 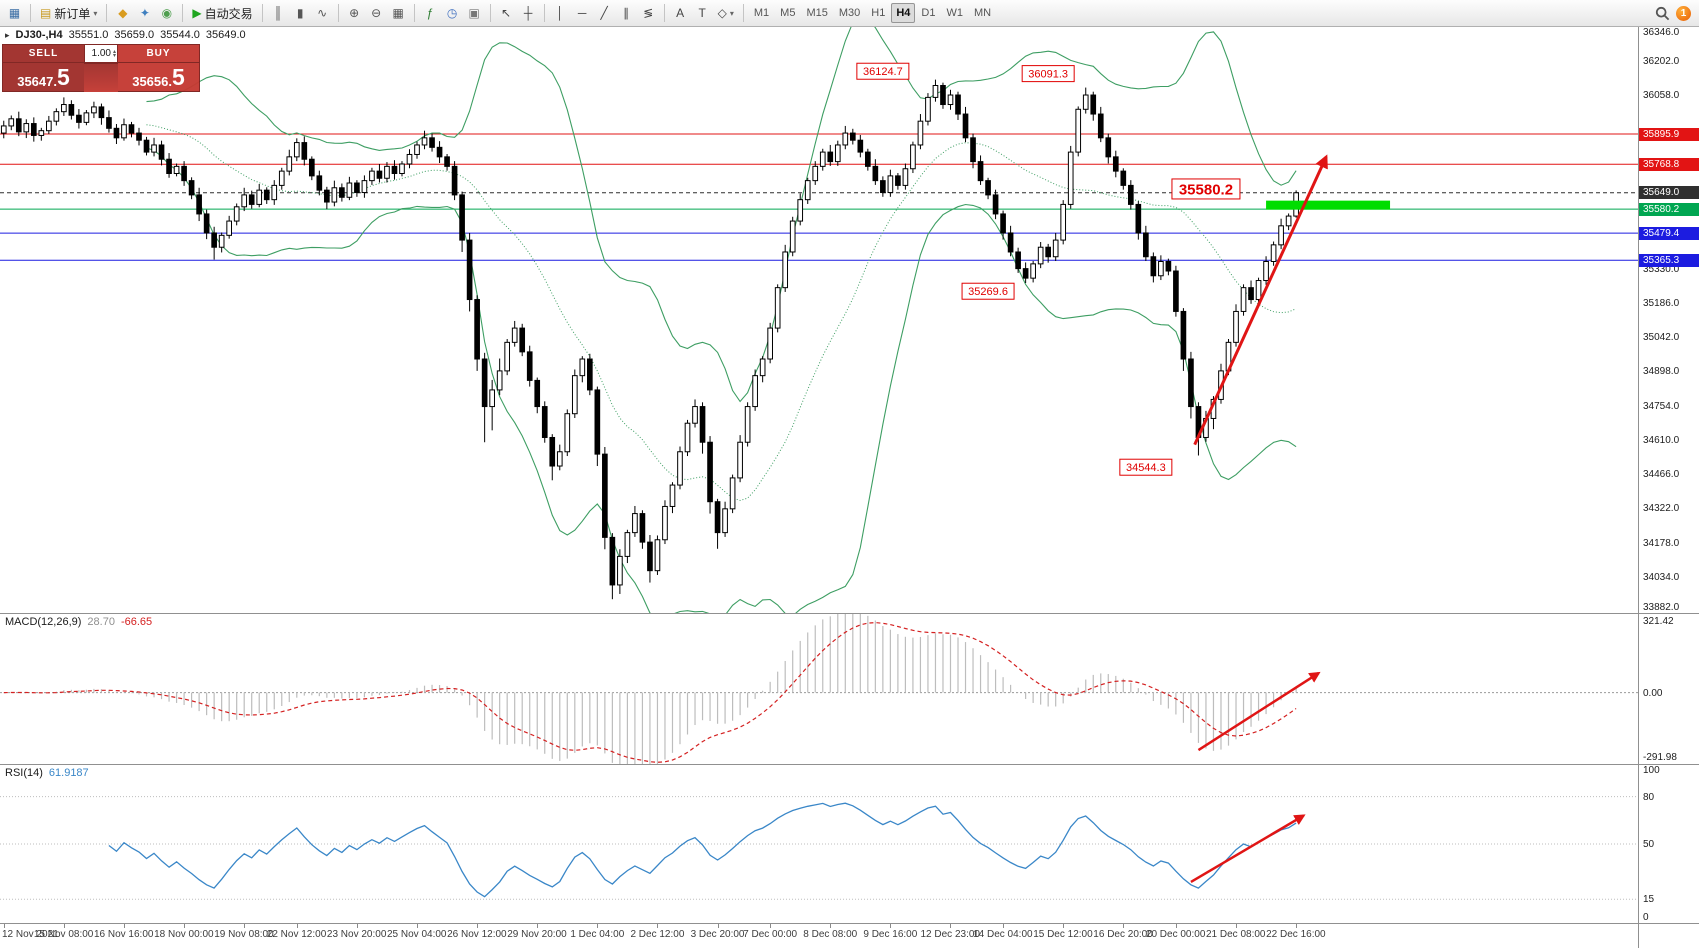 I want to click on shapes-icon: ◇ ▾, so click(x=726, y=13).